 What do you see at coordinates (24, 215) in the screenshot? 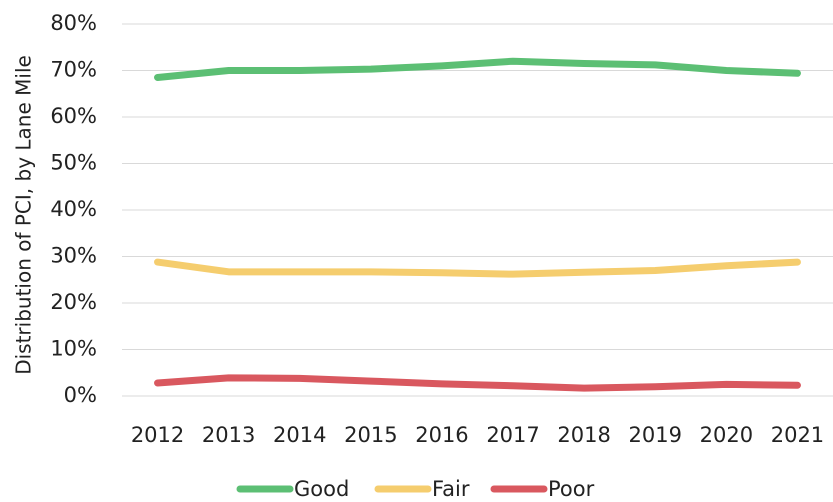
I see `y-axis-title: Distribution of PCI, by Lane Mile` at bounding box center [24, 215].